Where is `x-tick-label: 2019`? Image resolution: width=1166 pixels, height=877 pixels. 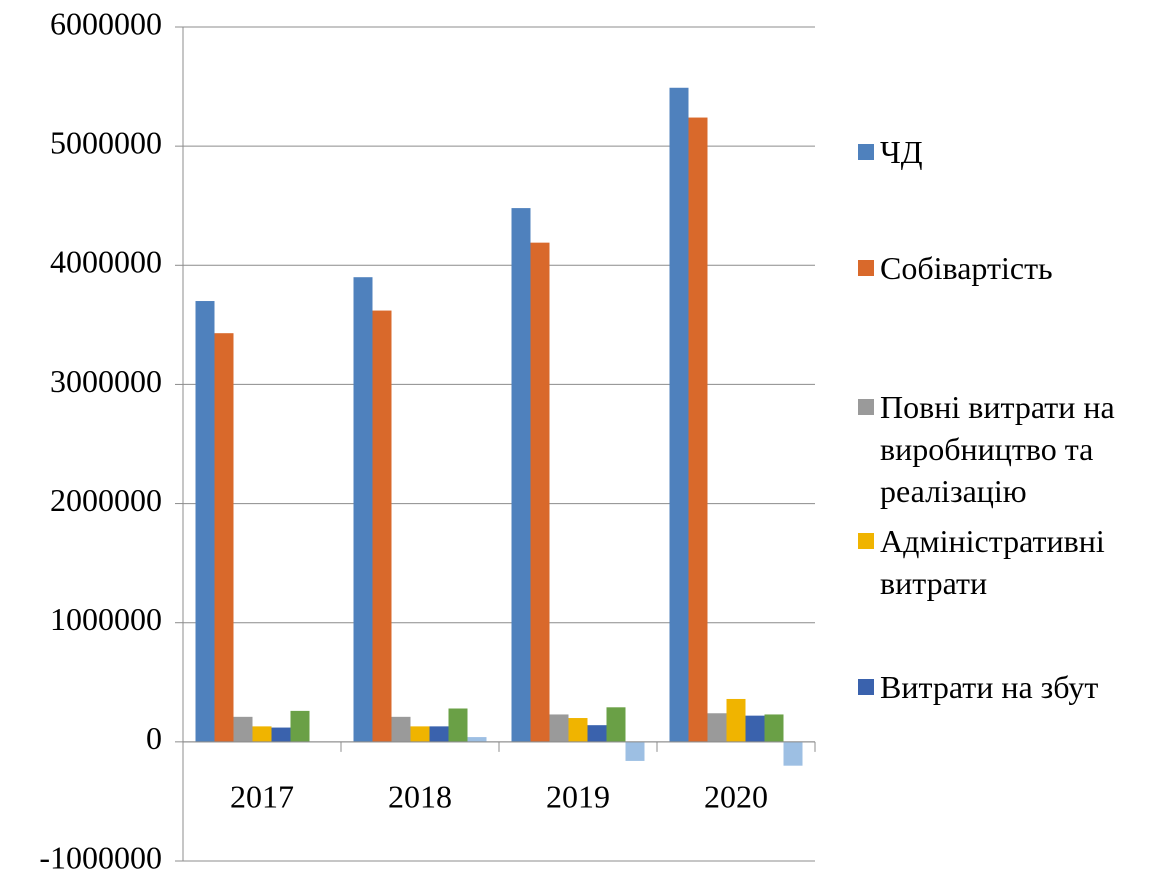 x-tick-label: 2019 is located at coordinates (578, 796).